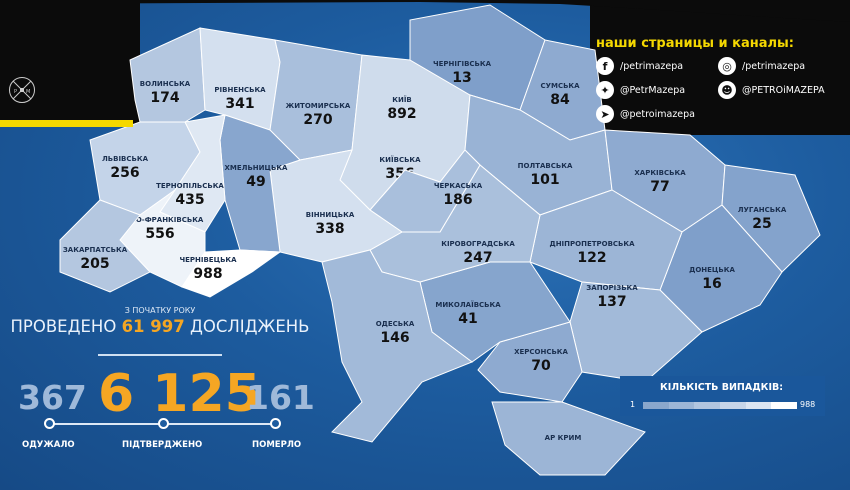 The width and height of the screenshot is (850, 490). I want to click on instagram-icon: ◎, so click(727, 66).